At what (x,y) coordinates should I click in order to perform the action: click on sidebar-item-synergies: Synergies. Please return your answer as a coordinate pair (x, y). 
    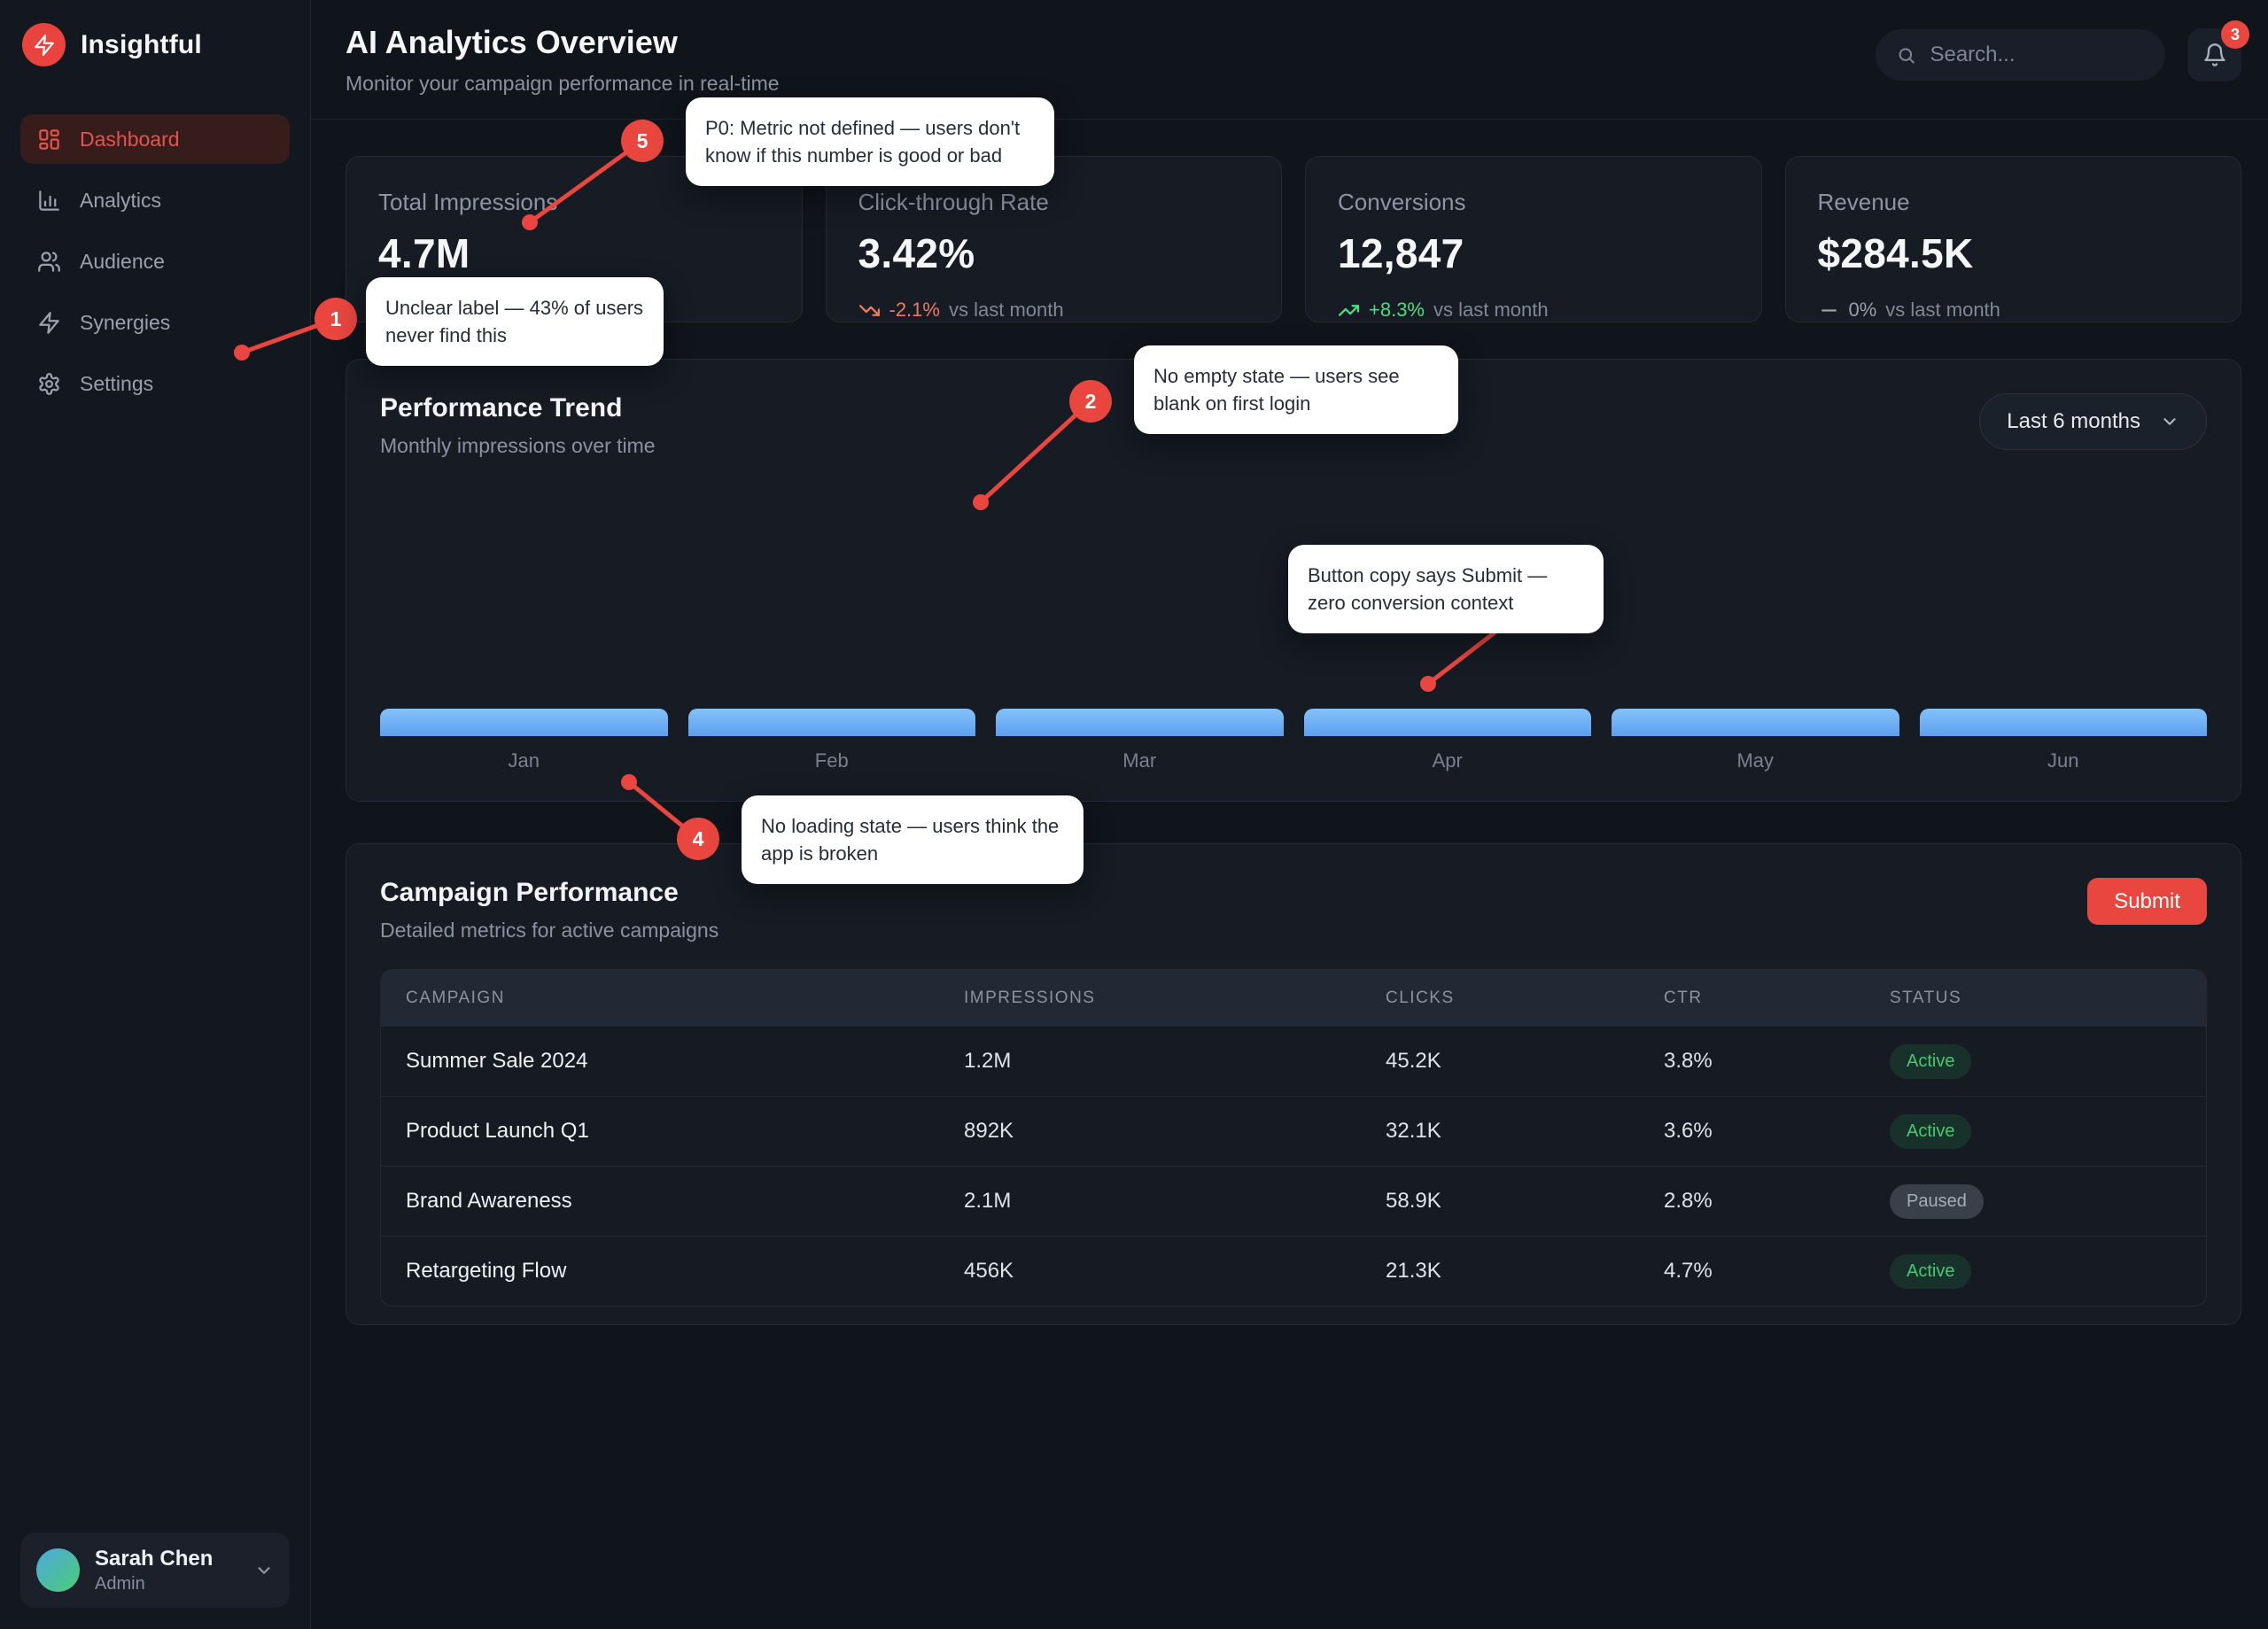
    Looking at the image, I should click on (155, 322).